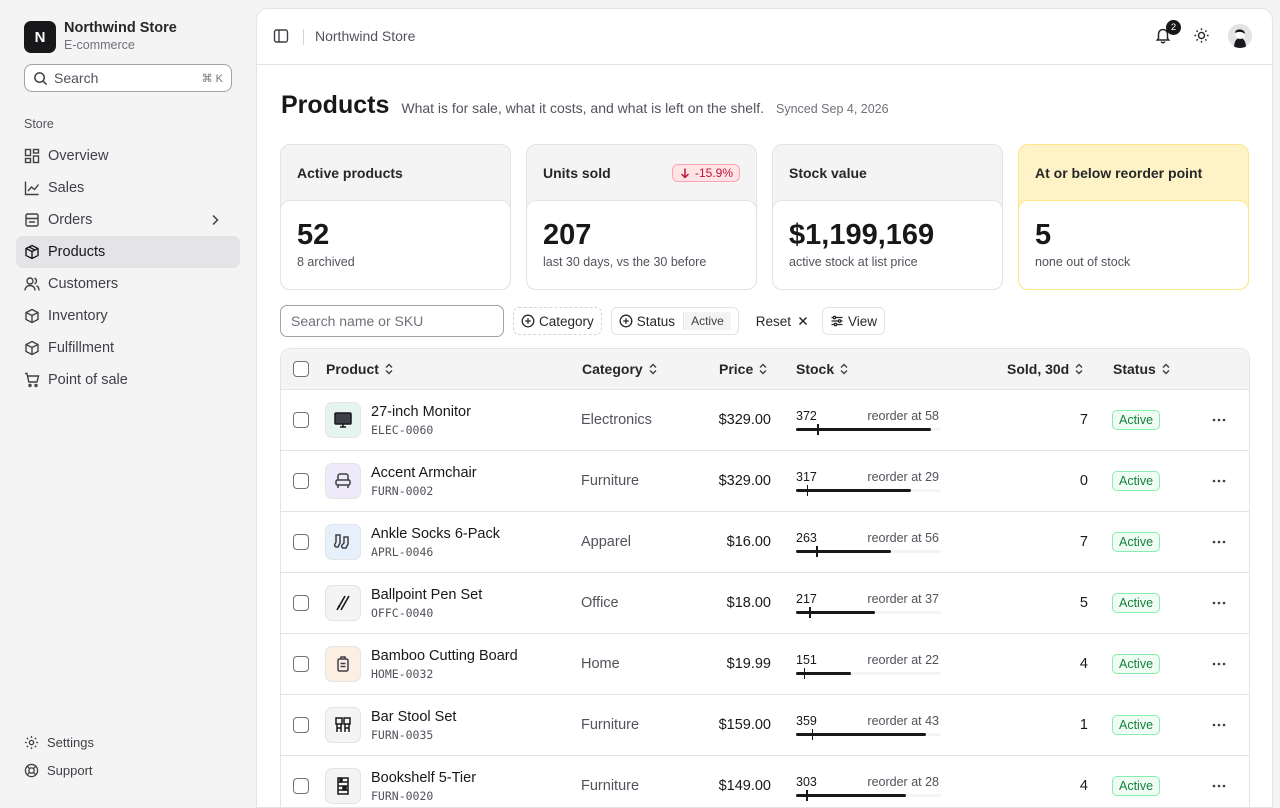 This screenshot has width=1280, height=808. What do you see at coordinates (1163, 35) in the screenshot?
I see `bell-icon` at bounding box center [1163, 35].